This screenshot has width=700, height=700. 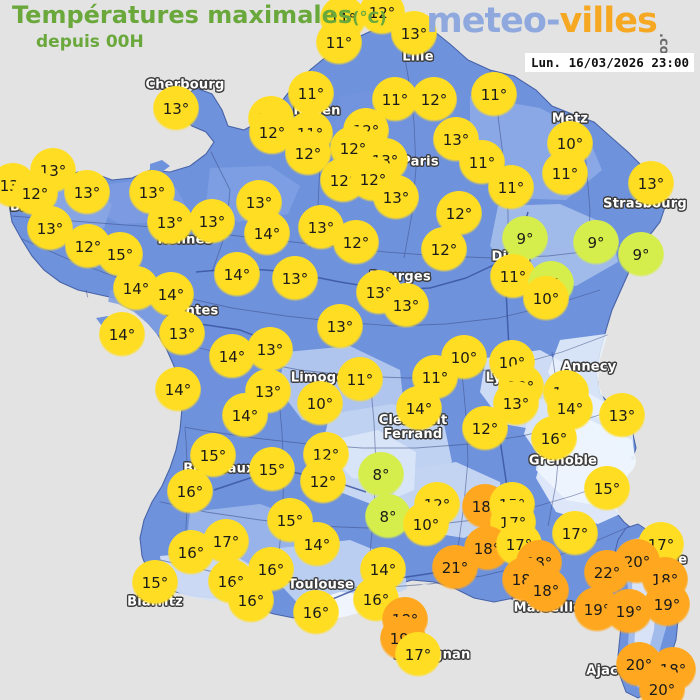 I want to click on temperature-bubble: 21°, so click(x=455, y=568).